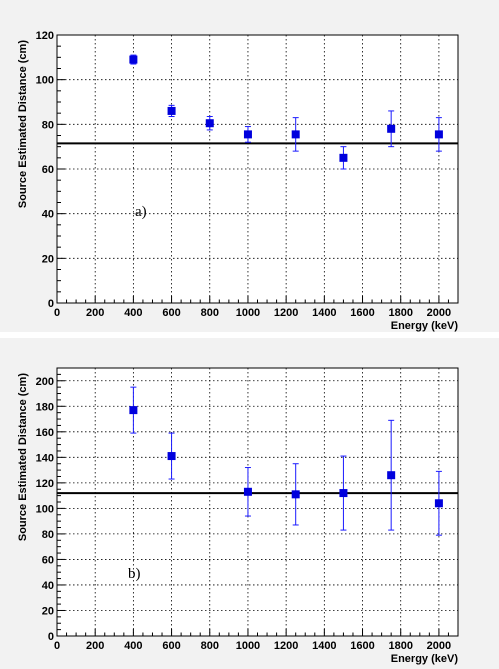 This screenshot has height=669, width=499. Describe the element at coordinates (23, 457) in the screenshot. I see `y-axis-title-b: Source Estimated Distance (cm)` at that location.